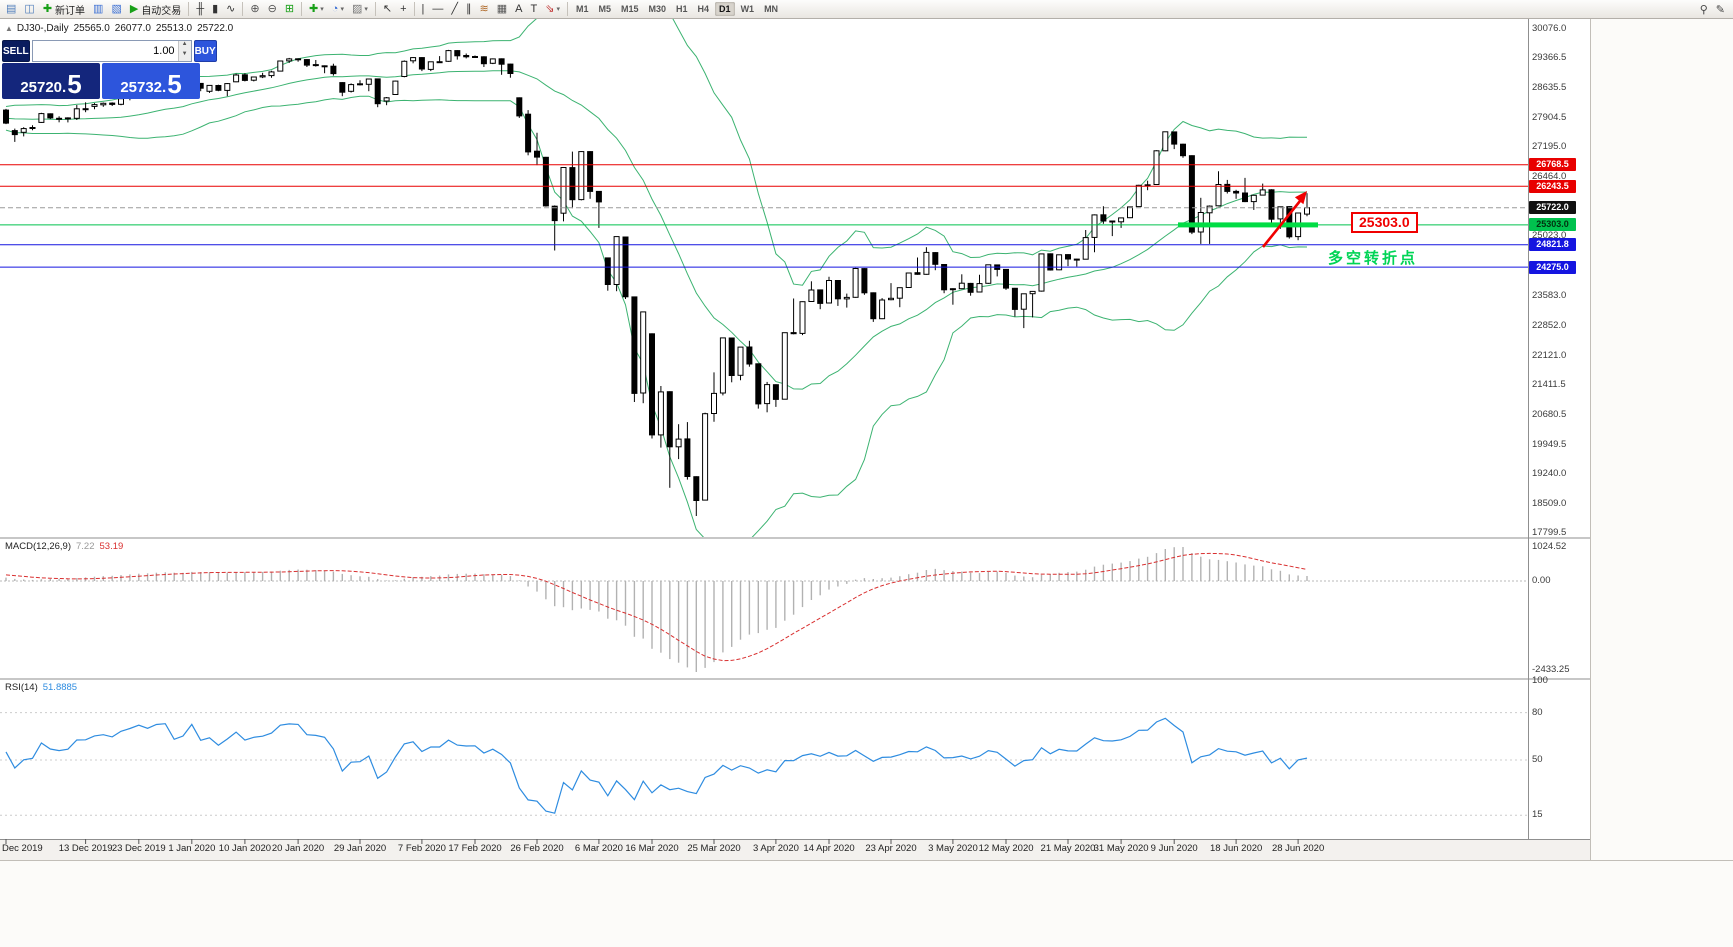 The height and width of the screenshot is (947, 1733). I want to click on new-chart-icon: ▤, so click(11, 9).